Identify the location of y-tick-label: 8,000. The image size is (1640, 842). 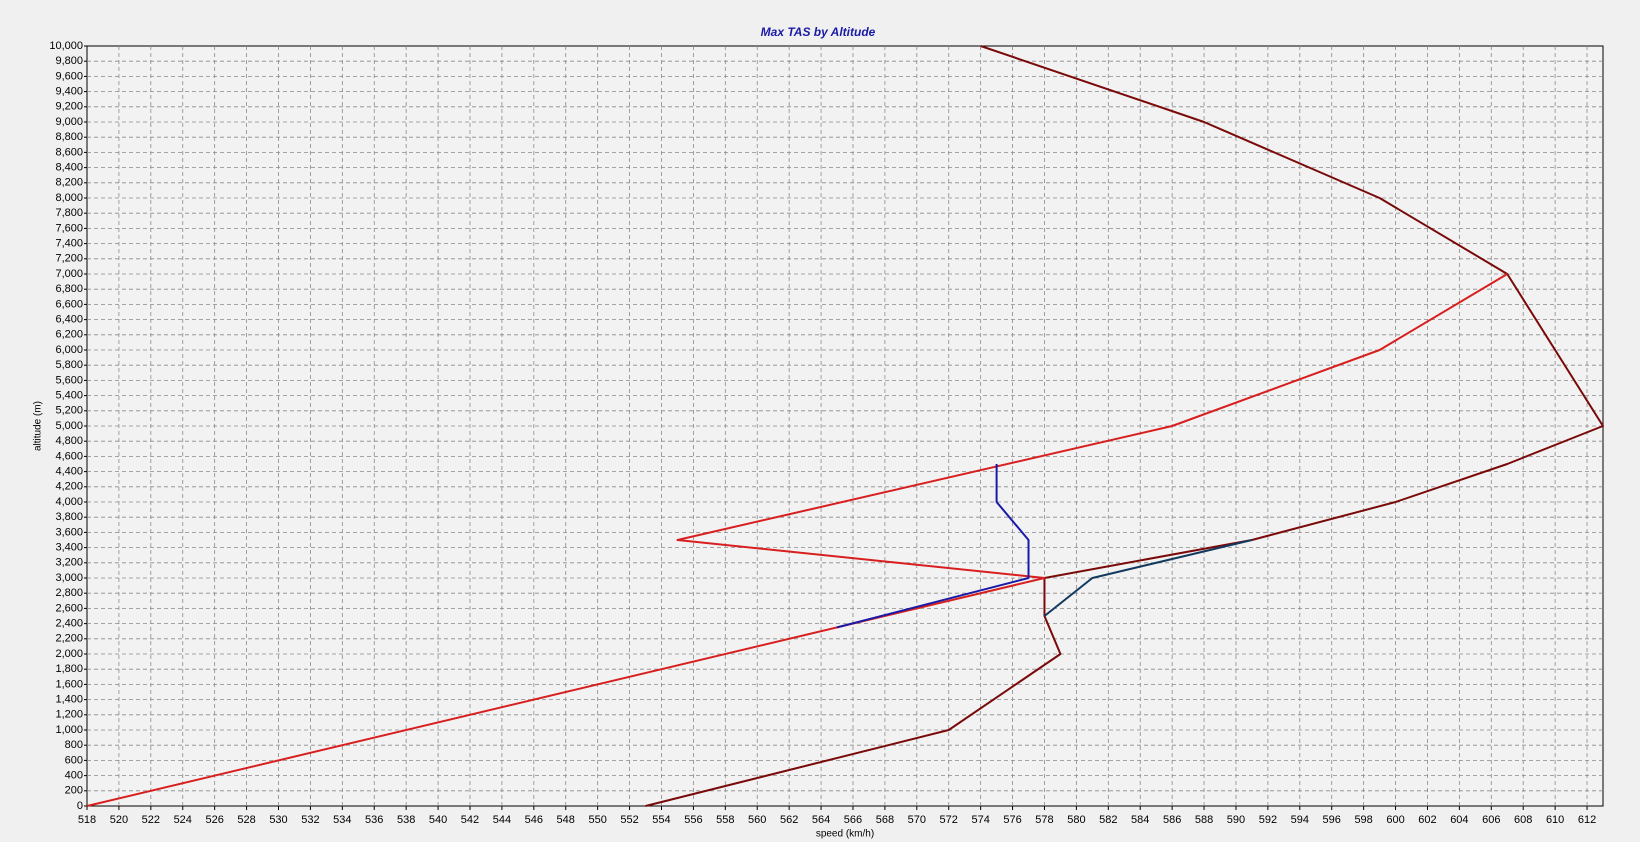
(69, 198).